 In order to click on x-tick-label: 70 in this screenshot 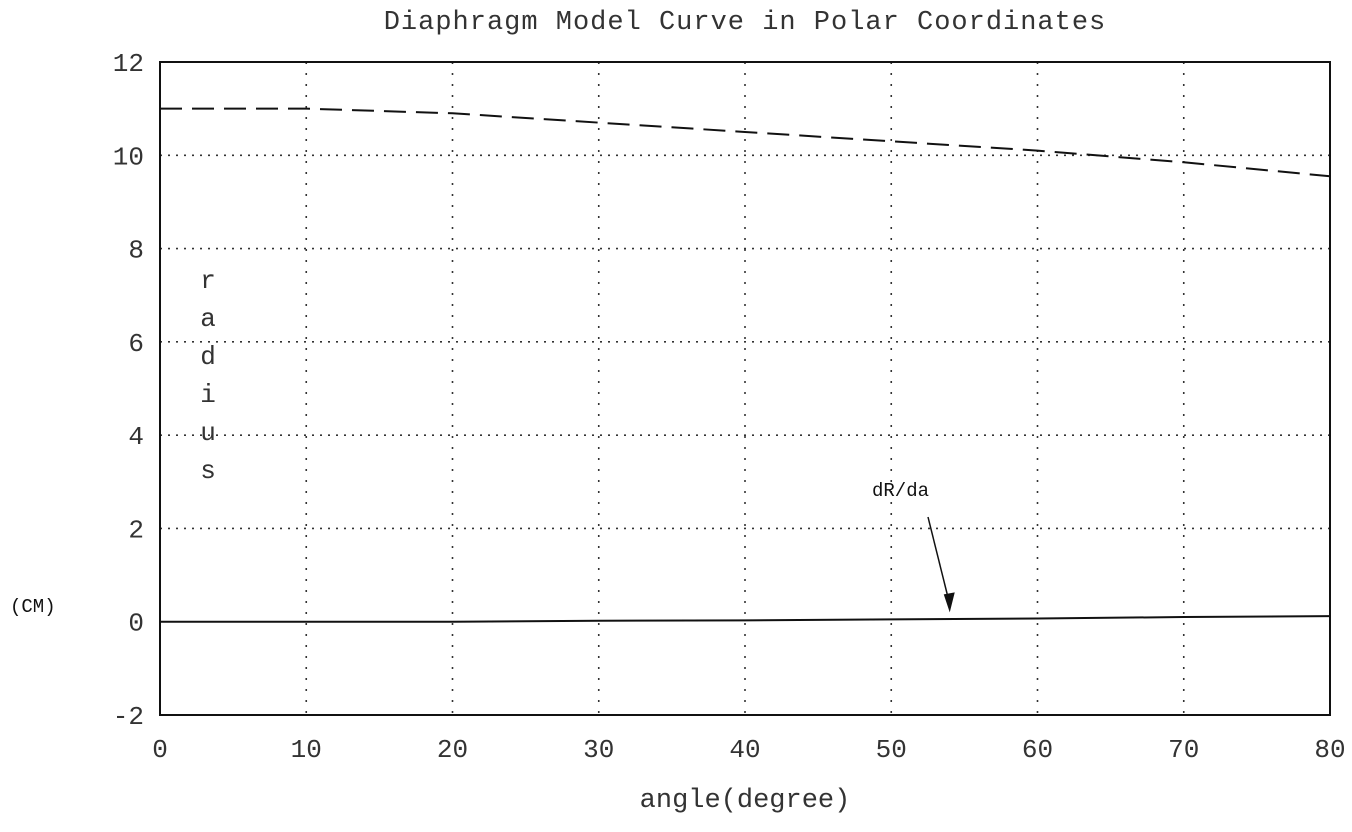, I will do `click(1183, 750)`.